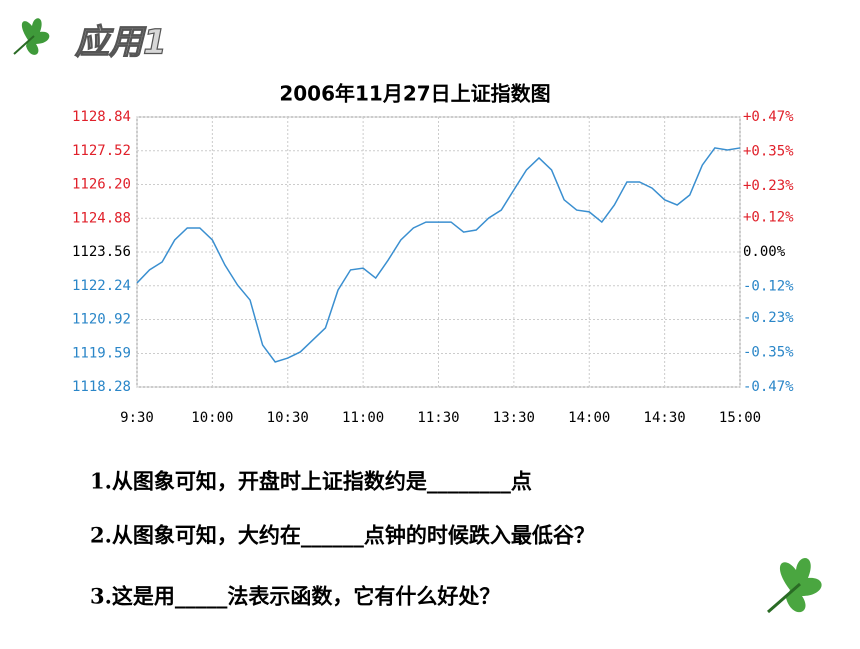 The image size is (860, 649). Describe the element at coordinates (768, 151) in the screenshot. I see `y2-tick-label: +0.35%` at that location.